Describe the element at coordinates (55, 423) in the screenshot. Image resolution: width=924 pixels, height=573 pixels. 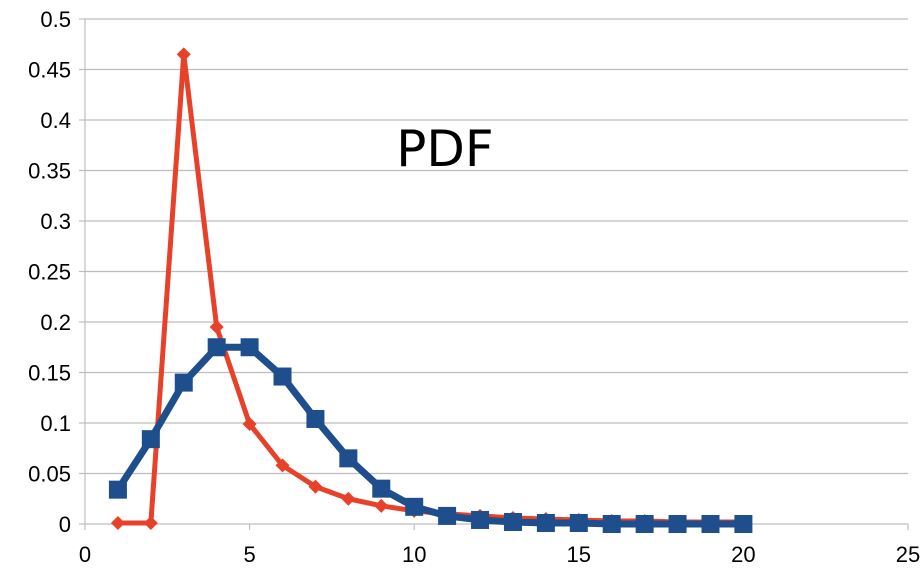
I see `y-tick-label: 0.1` at that location.